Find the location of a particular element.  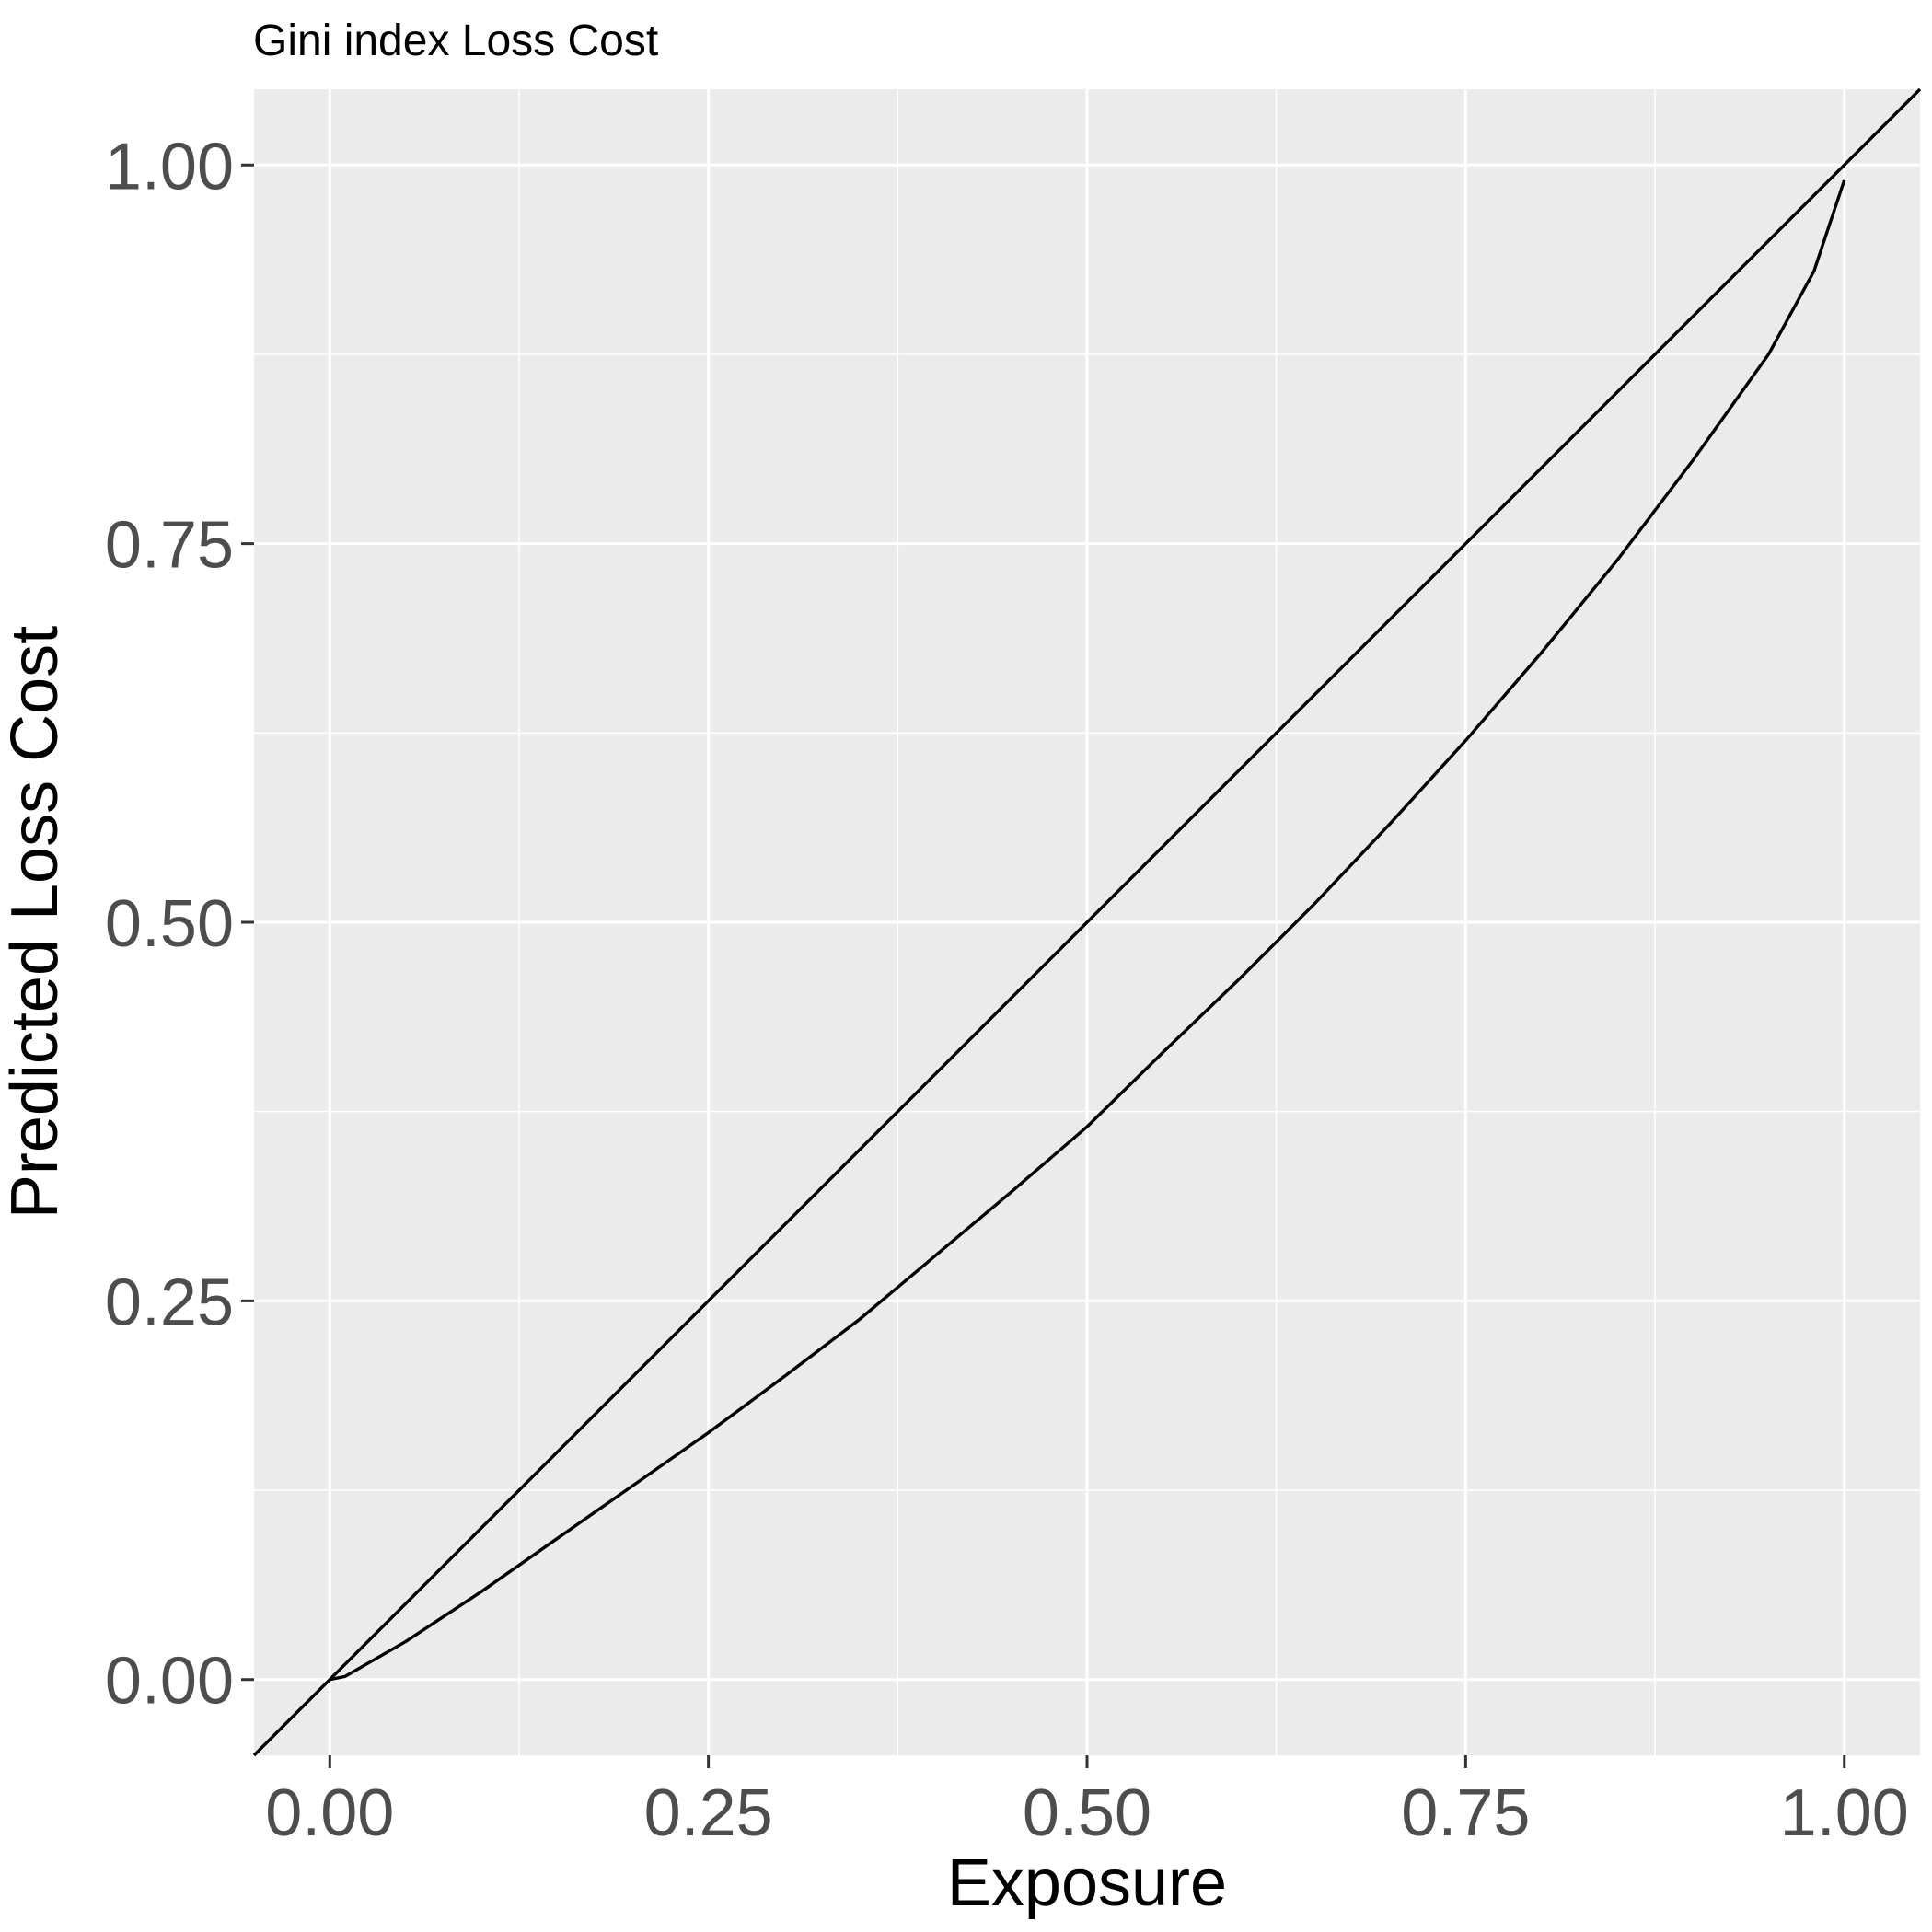

x-tick-label: 0.25 is located at coordinates (709, 1813).